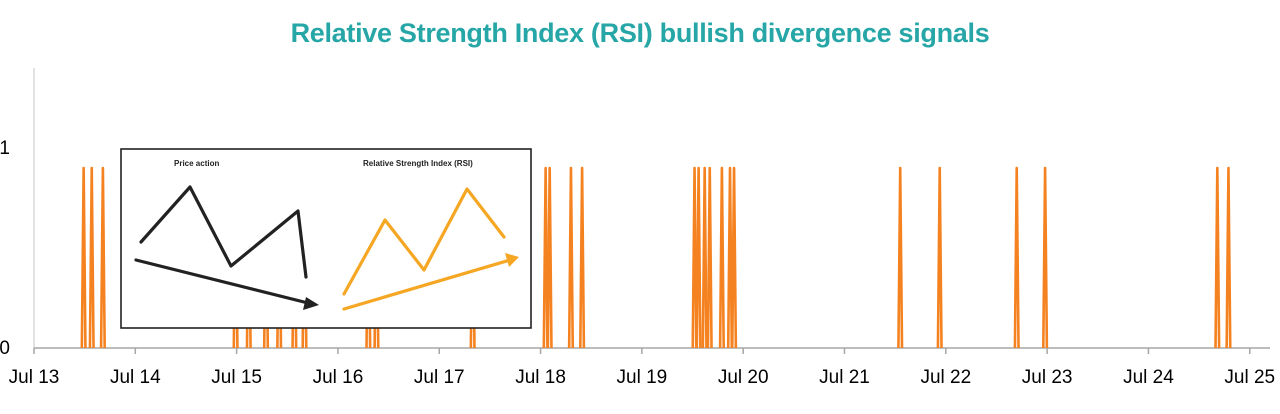 The height and width of the screenshot is (414, 1280). What do you see at coordinates (642, 377) in the screenshot?
I see `x-tick-label: Jul 19` at bounding box center [642, 377].